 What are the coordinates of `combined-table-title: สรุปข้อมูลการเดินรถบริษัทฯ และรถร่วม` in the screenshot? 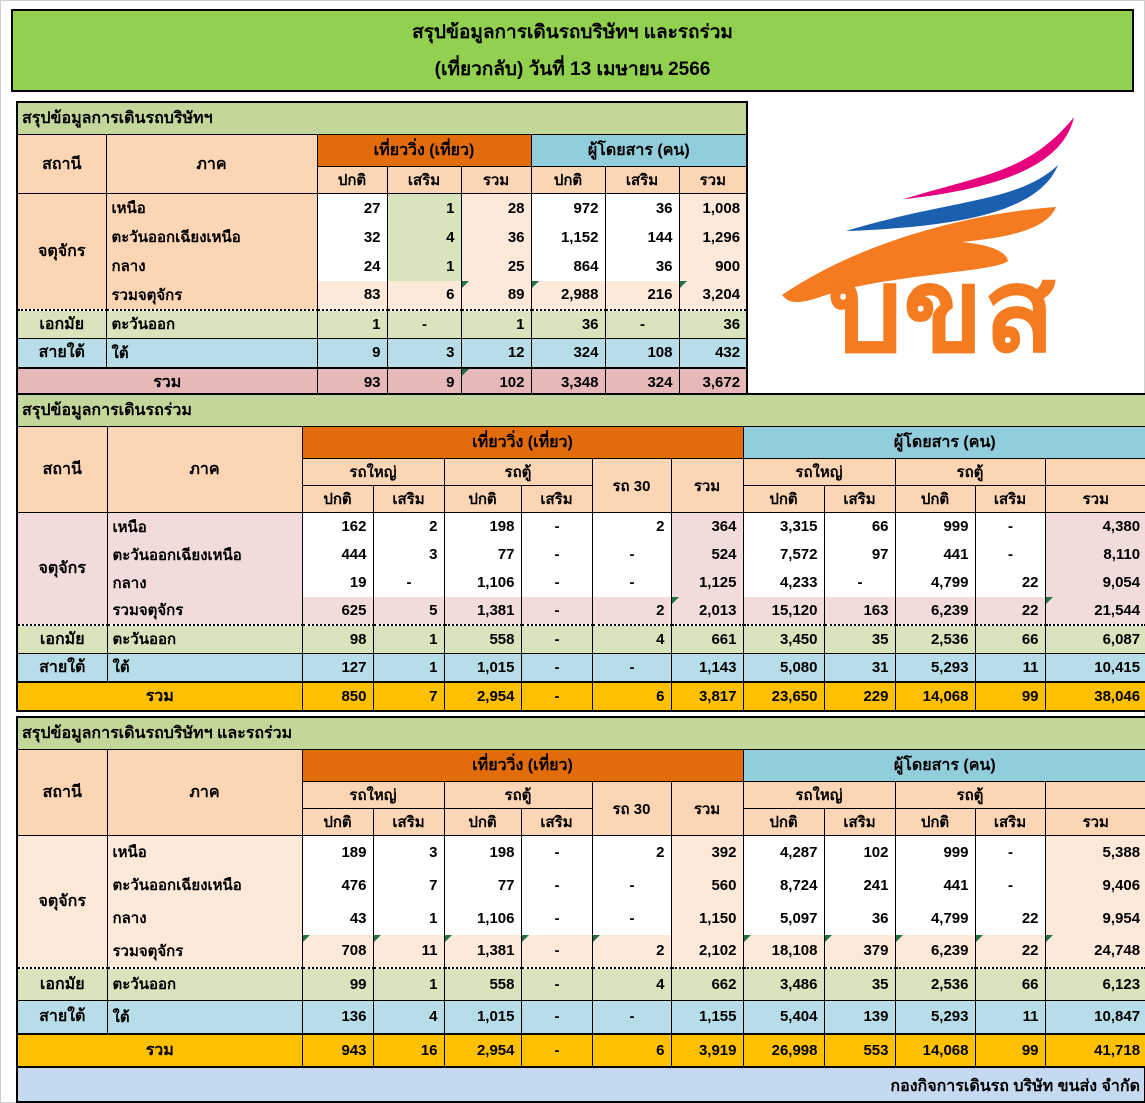 It's located at (580, 733).